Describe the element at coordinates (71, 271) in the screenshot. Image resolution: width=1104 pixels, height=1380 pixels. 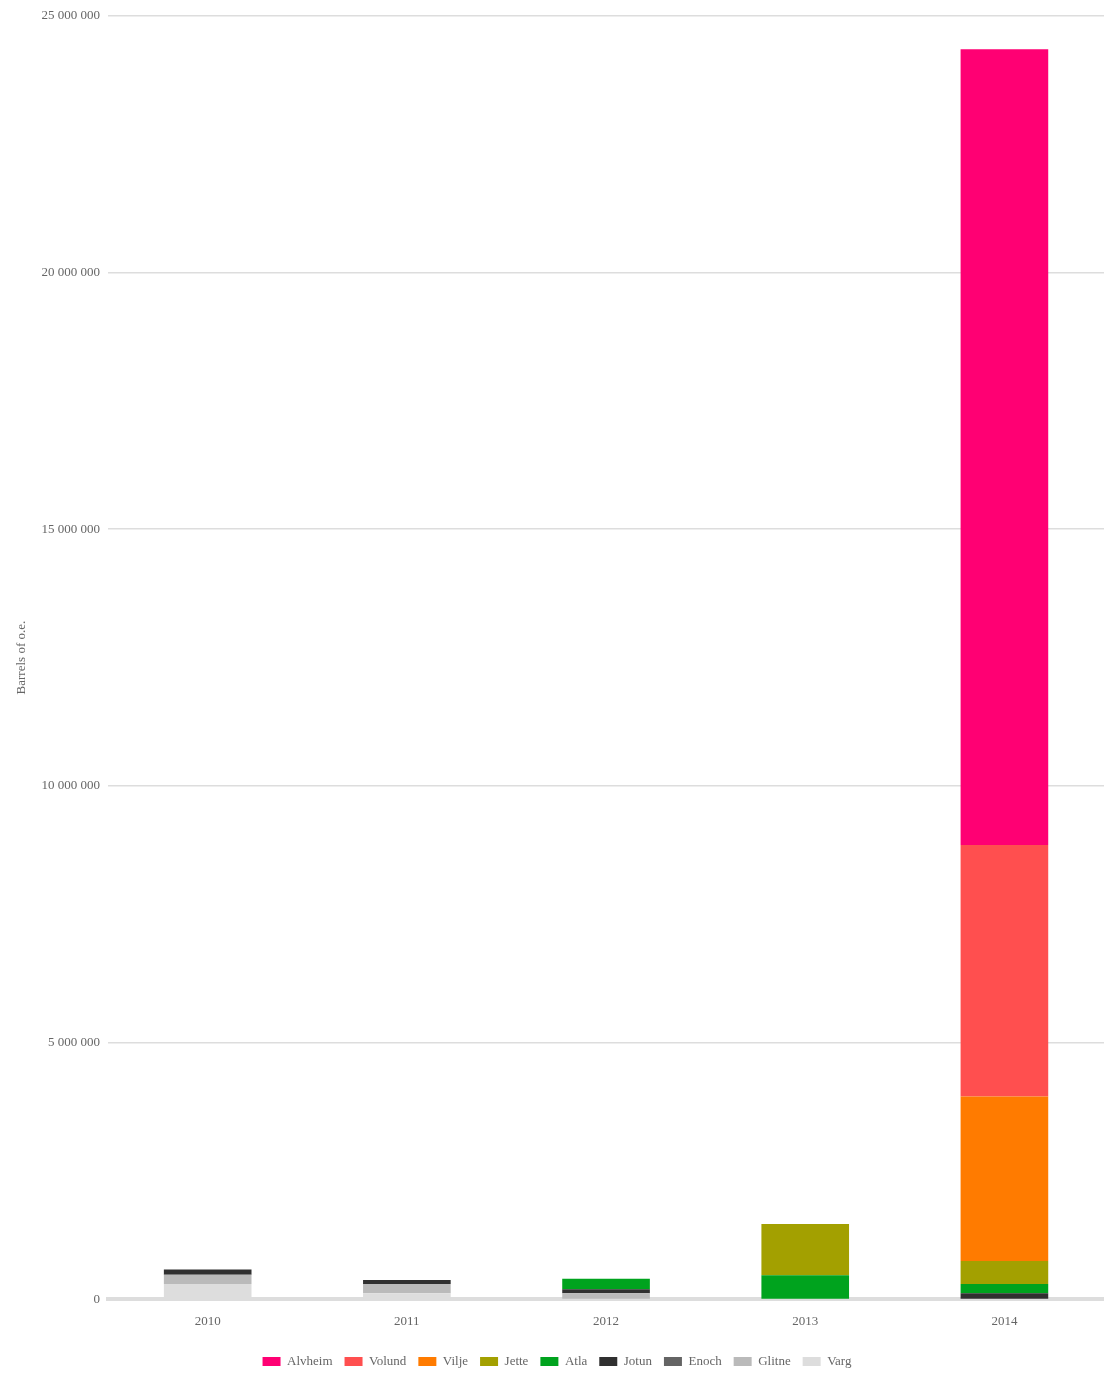
I see `y-tick-label: 20 000 000` at that location.